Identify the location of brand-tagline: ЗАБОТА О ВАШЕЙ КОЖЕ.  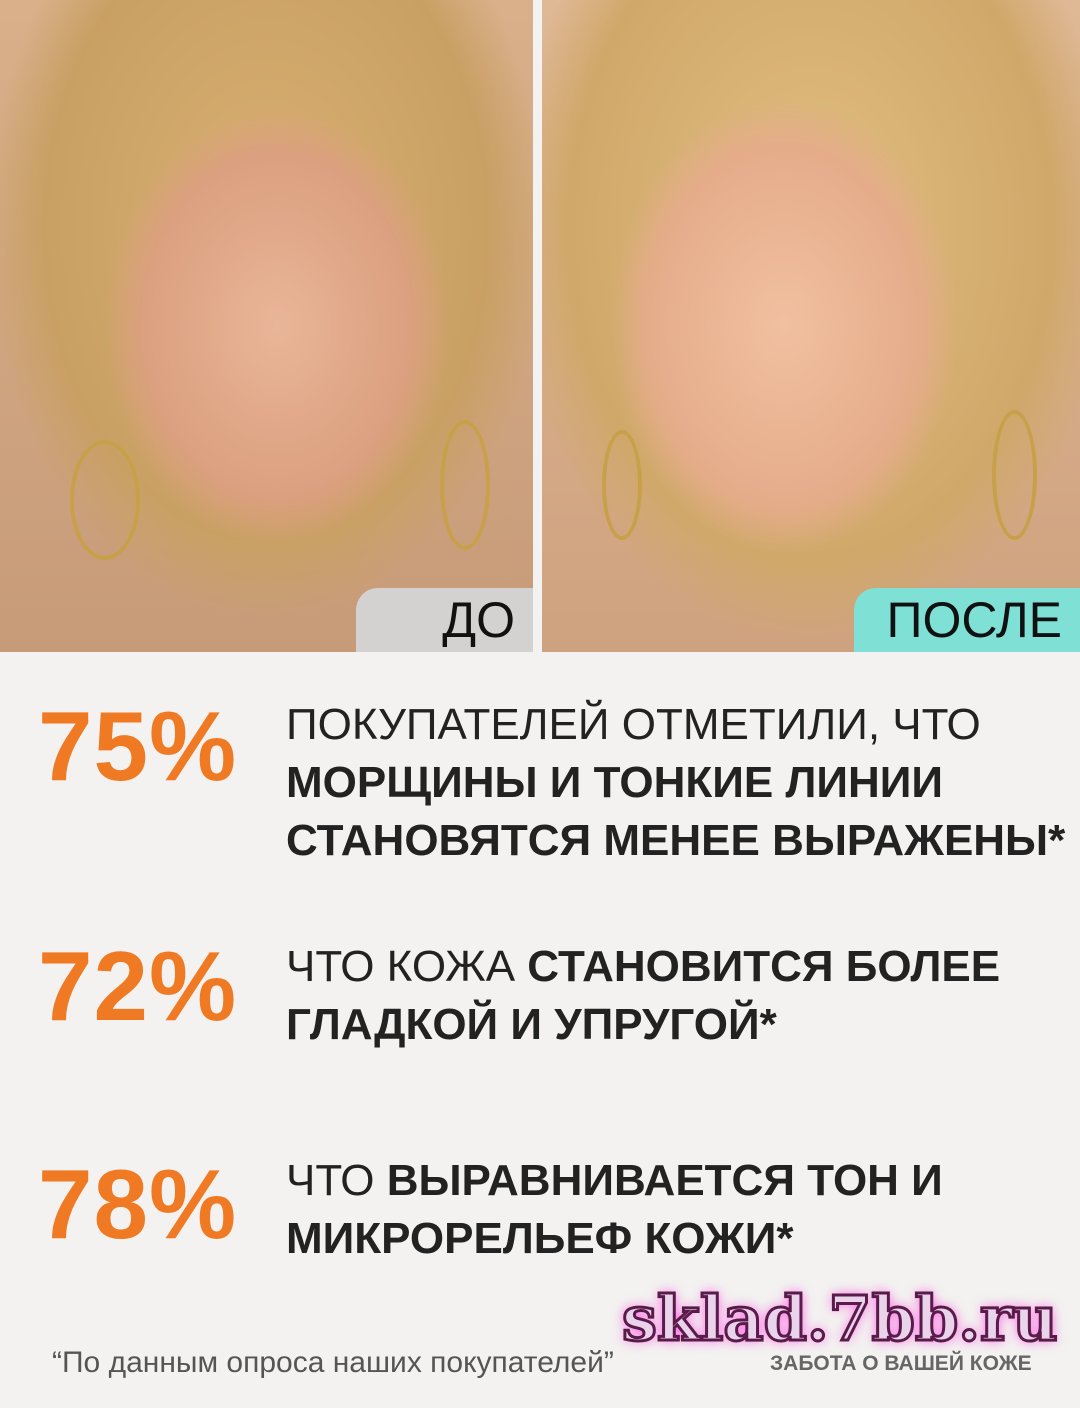
(901, 1363).